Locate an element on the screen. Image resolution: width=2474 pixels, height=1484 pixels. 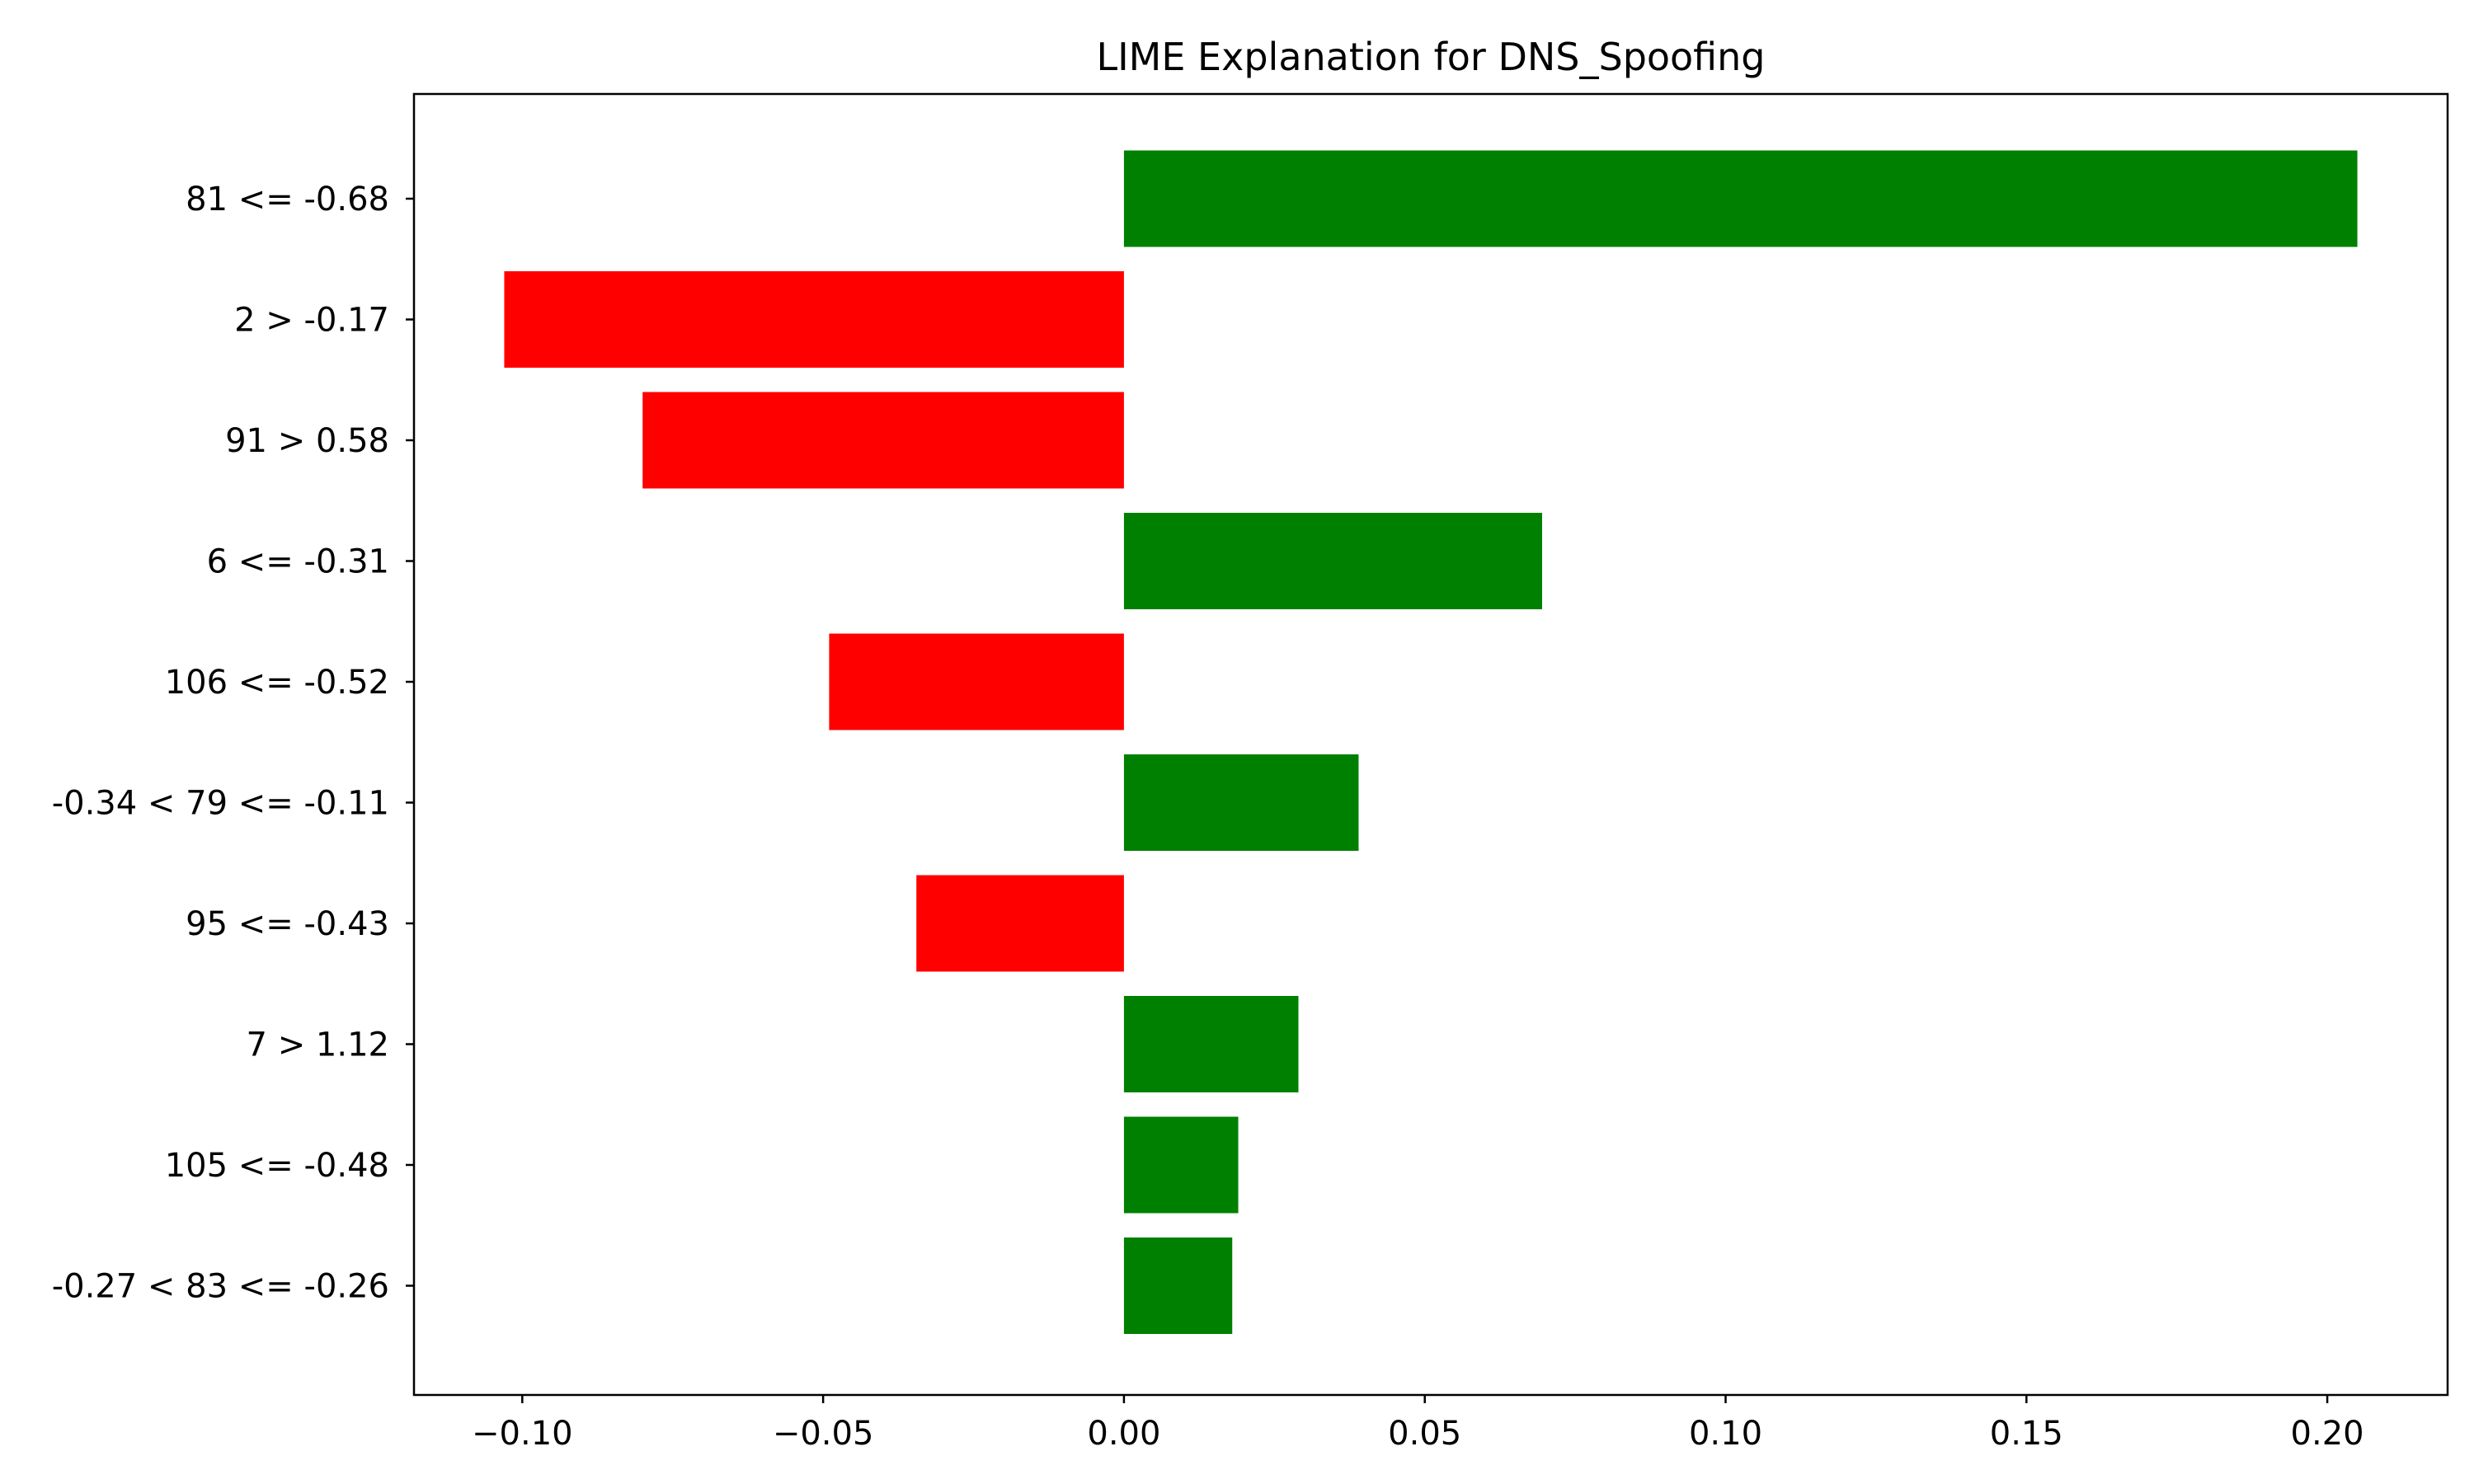
y-tick-label: 6 <= -0.31 is located at coordinates (298, 562).